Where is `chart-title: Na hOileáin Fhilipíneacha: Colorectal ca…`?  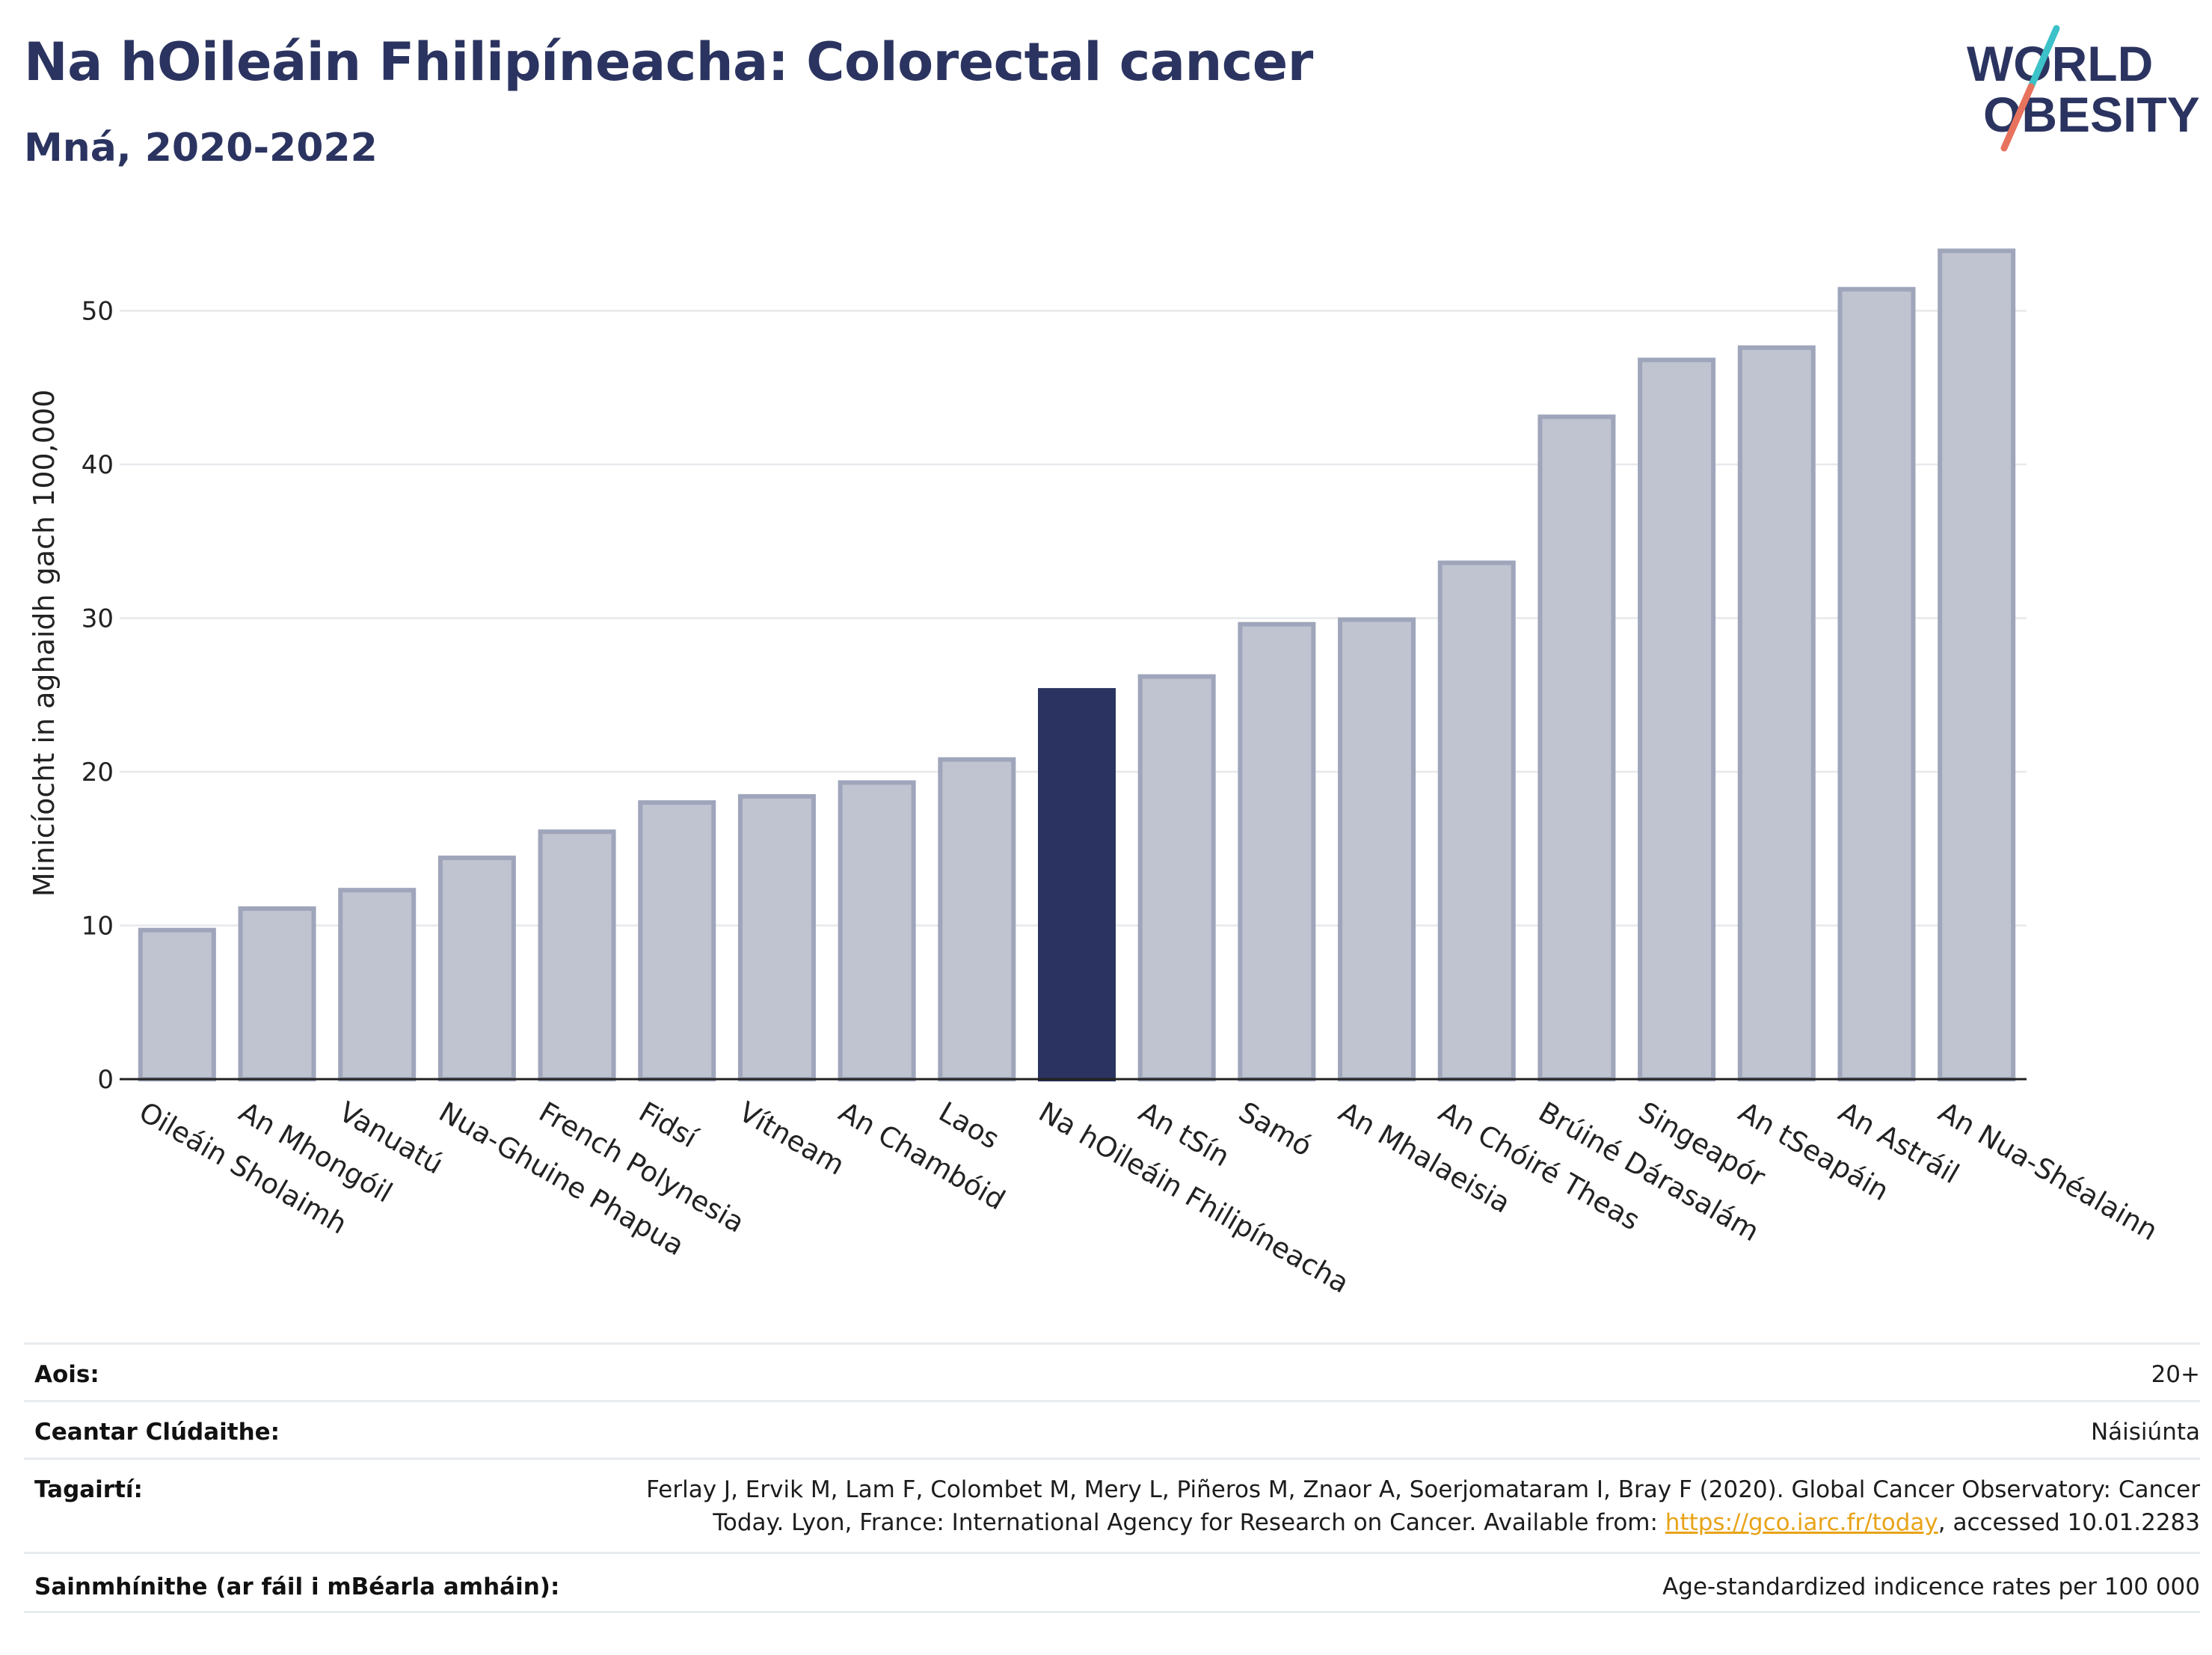 chart-title: Na hOileáin Fhilipíneacha: Colorectal ca… is located at coordinates (668, 62).